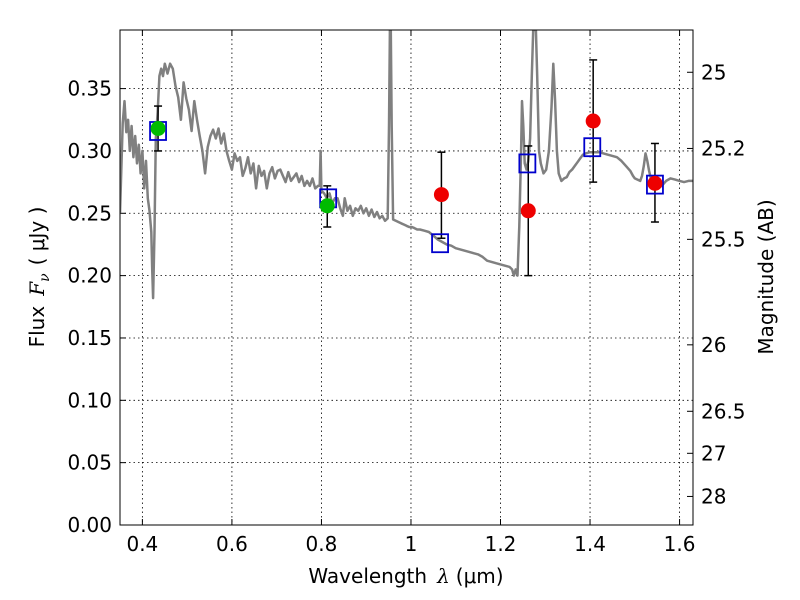 The height and width of the screenshot is (600, 800). Describe the element at coordinates (723, 148) in the screenshot. I see `y2-tick-label: 25.2` at that location.